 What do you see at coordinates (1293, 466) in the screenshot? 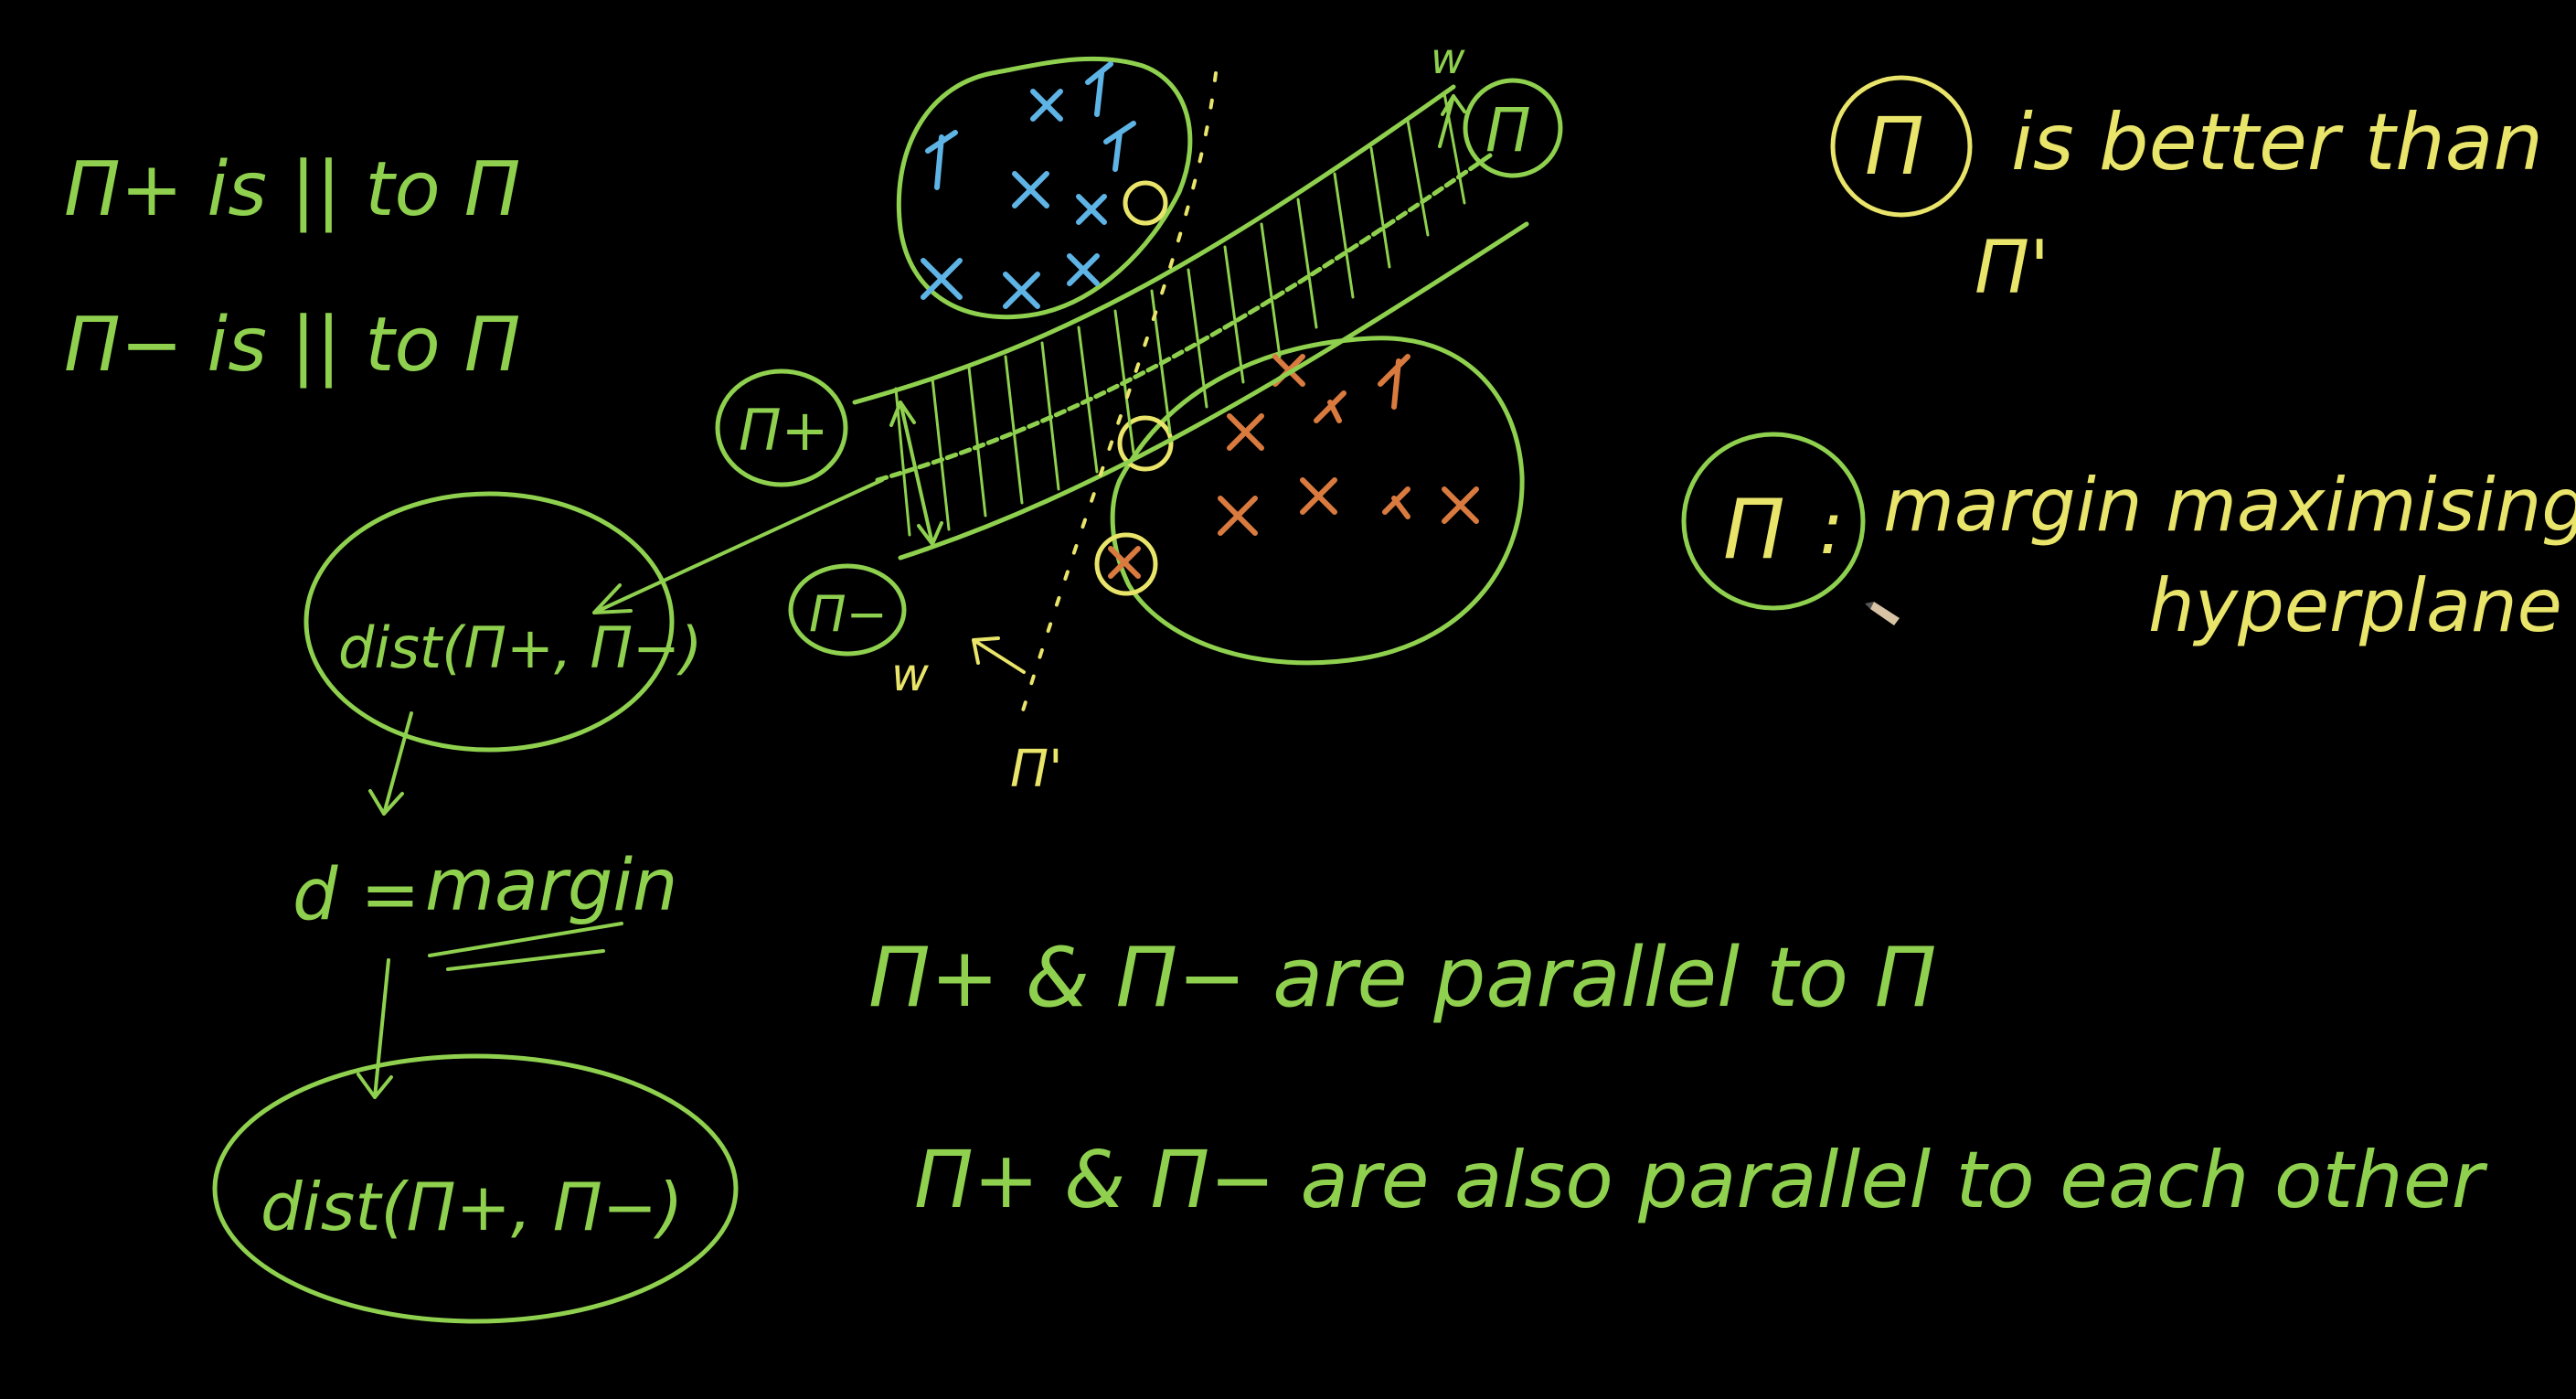
I see `negative-points` at bounding box center [1293, 466].